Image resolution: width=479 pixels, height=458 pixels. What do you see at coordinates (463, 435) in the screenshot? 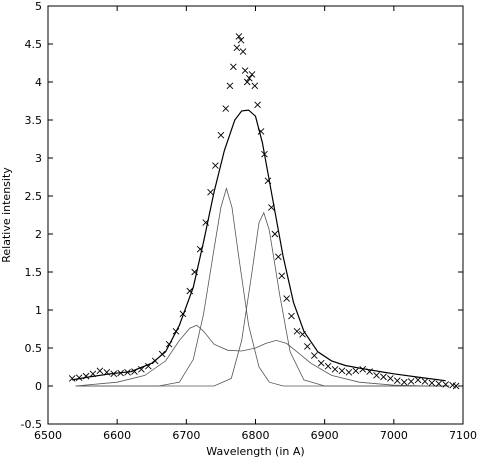
I see `x-tick-label: 7100` at bounding box center [463, 435].